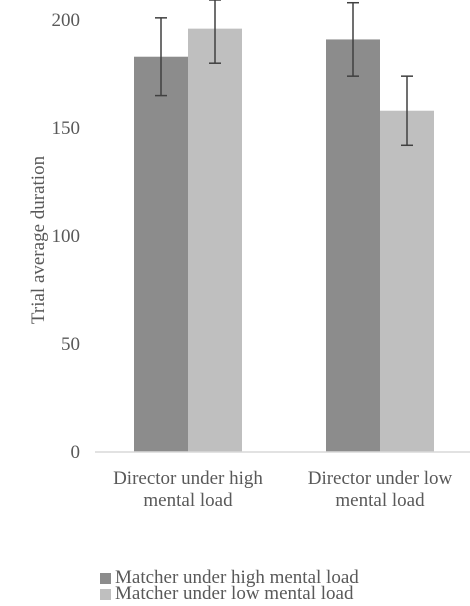 Image resolution: width=470 pixels, height=606 pixels. I want to click on legend-label: Matcher under high mental load, so click(237, 577).